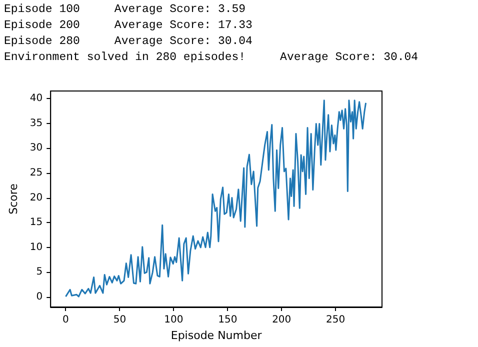  Describe the element at coordinates (36, 247) in the screenshot. I see `y-tick-label: 10` at that location.